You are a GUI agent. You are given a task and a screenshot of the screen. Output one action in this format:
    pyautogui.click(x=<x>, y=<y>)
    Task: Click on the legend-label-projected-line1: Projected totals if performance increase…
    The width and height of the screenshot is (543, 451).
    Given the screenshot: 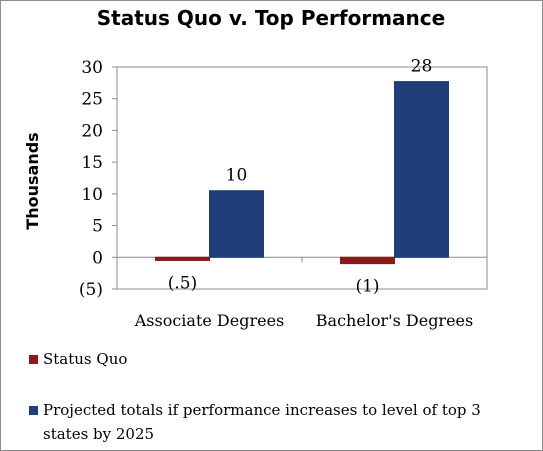 What is the action you would take?
    pyautogui.click(x=262, y=410)
    